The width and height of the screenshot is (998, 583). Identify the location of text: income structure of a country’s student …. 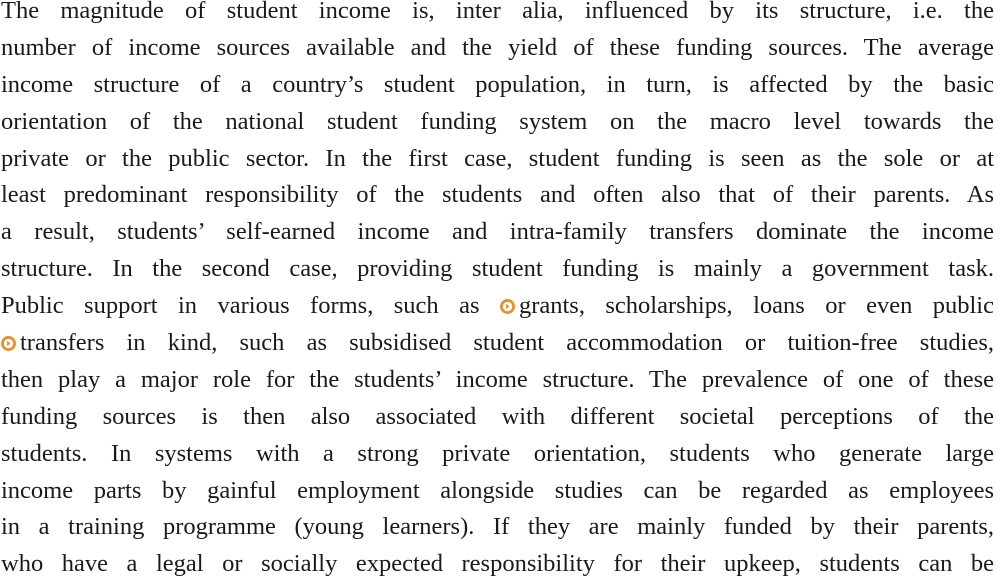
(497, 84).